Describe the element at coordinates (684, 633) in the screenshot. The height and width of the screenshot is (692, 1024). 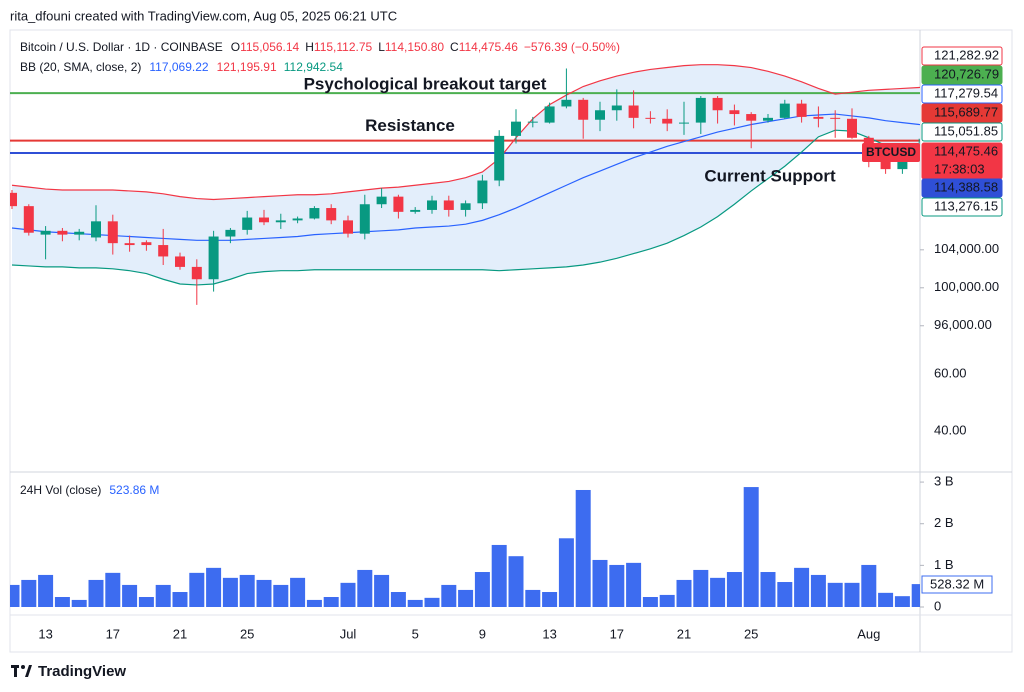
I see `x-tick-label: 21` at that location.